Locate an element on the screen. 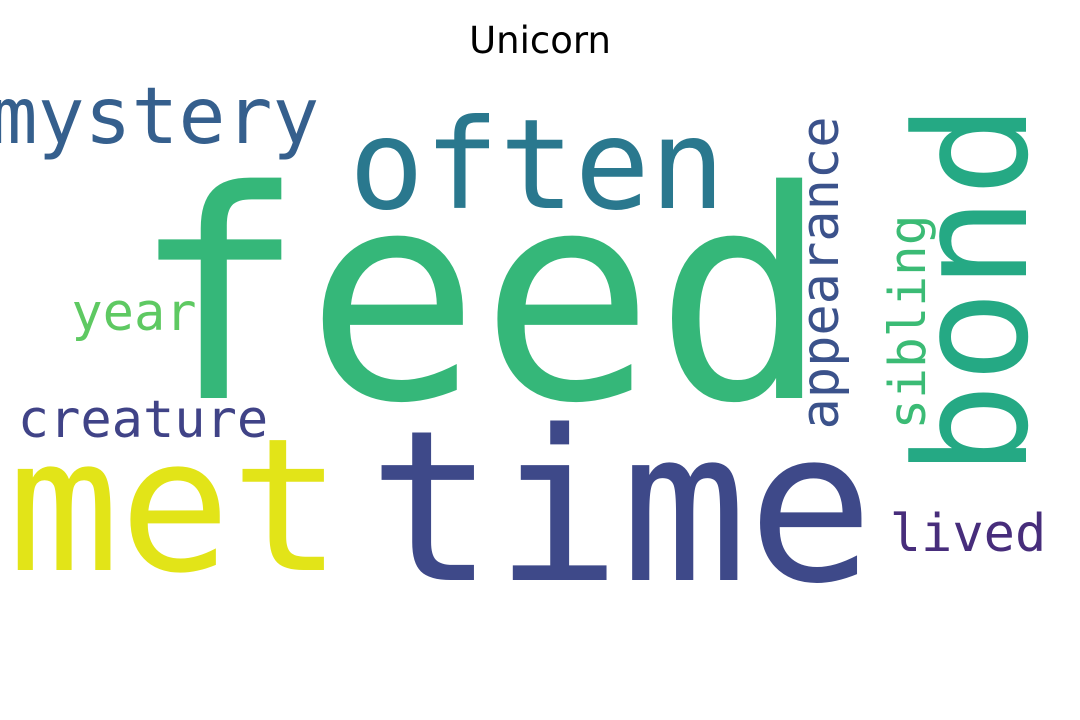 The image size is (1080, 720). word-appearance: appearance is located at coordinates (821, 272).